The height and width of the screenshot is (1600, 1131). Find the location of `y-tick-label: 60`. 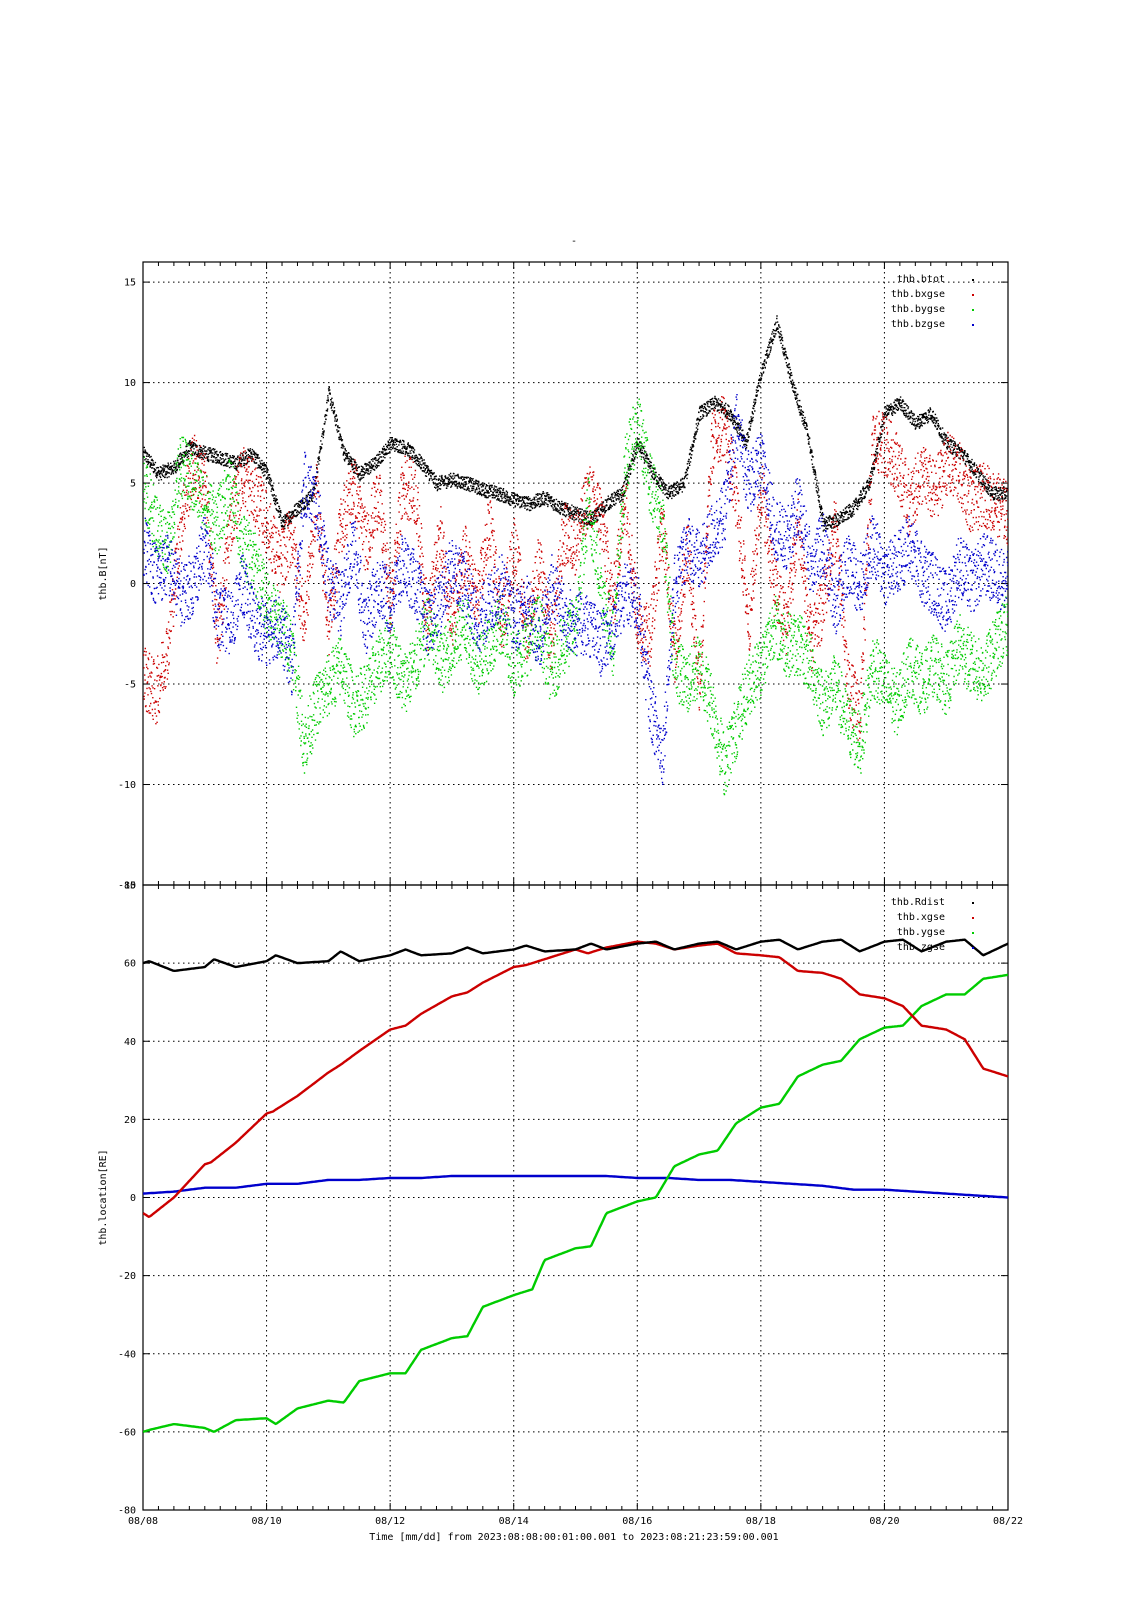

y-tick-label: 60 is located at coordinates (130, 964).